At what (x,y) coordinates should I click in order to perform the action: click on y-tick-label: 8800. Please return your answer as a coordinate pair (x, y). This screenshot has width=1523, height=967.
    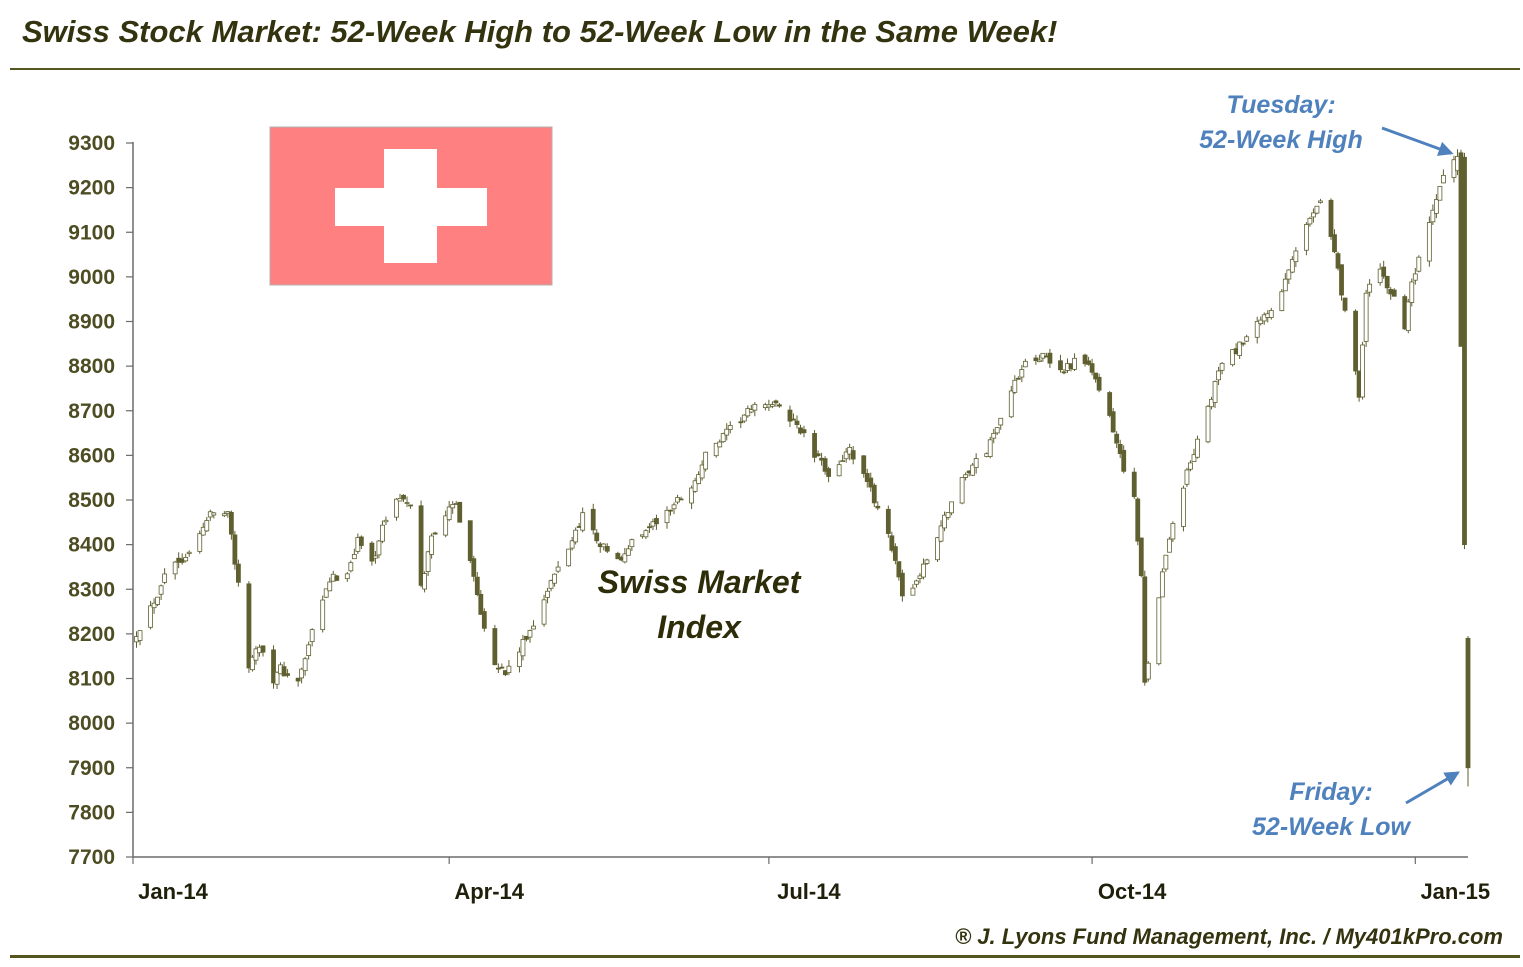
    Looking at the image, I should click on (91, 366).